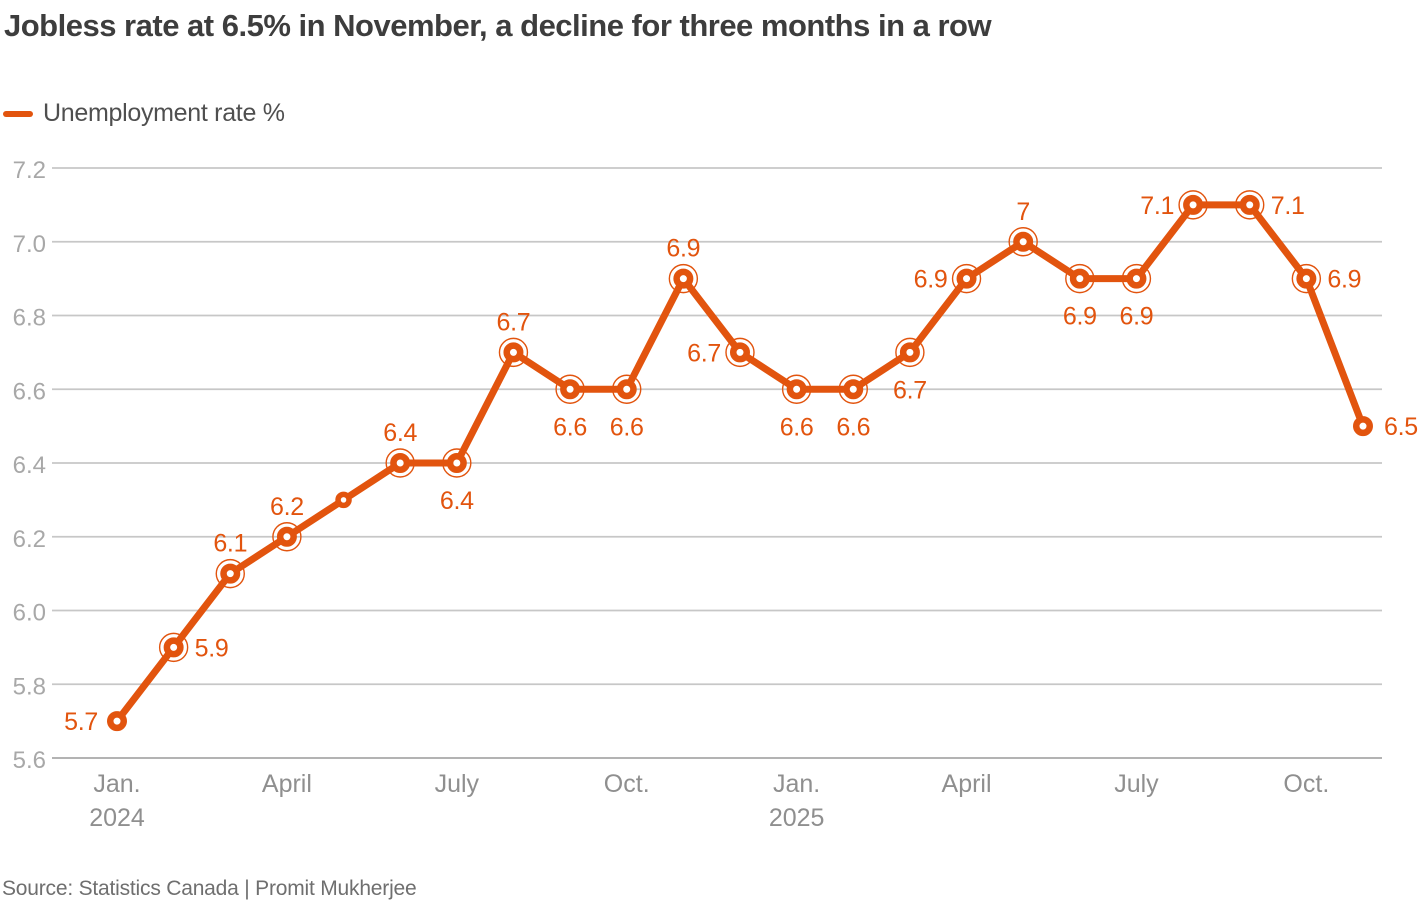 The width and height of the screenshot is (1420, 909). What do you see at coordinates (1401, 427) in the screenshot?
I see `data-point-label: 6.5` at bounding box center [1401, 427].